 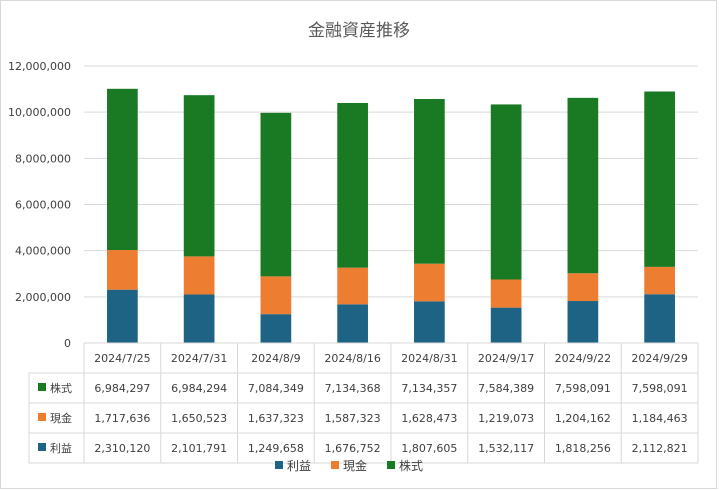 I want to click on y-tick-label: 2,000,000, so click(x=43, y=297).